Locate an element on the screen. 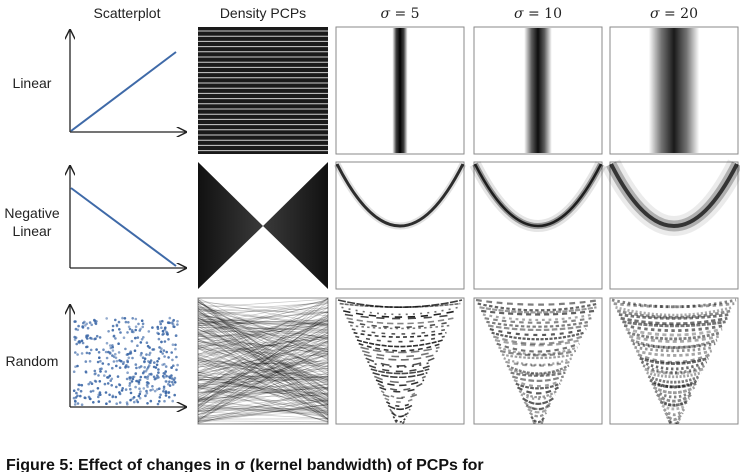 The width and height of the screenshot is (740, 472). scatterplot-random is located at coordinates (128, 356).